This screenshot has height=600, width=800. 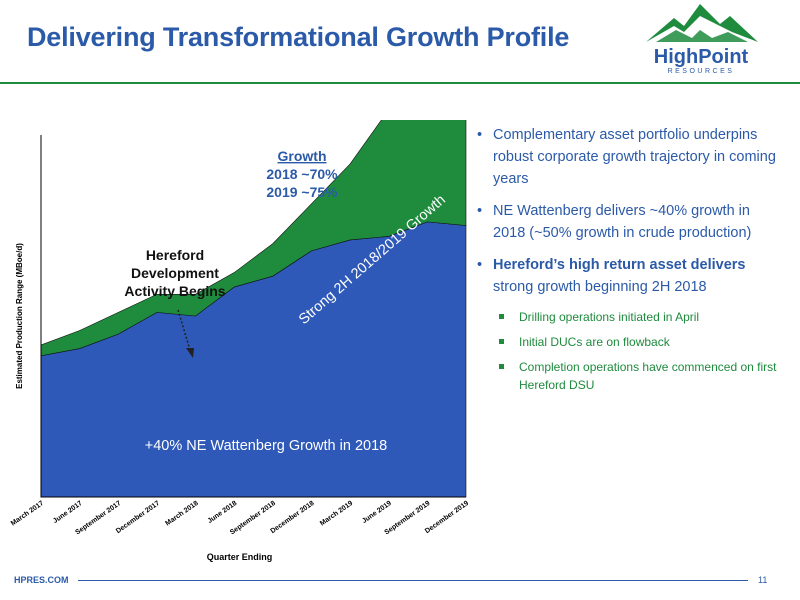 What do you see at coordinates (175, 273) in the screenshot?
I see `hereford-line-2: Development` at bounding box center [175, 273].